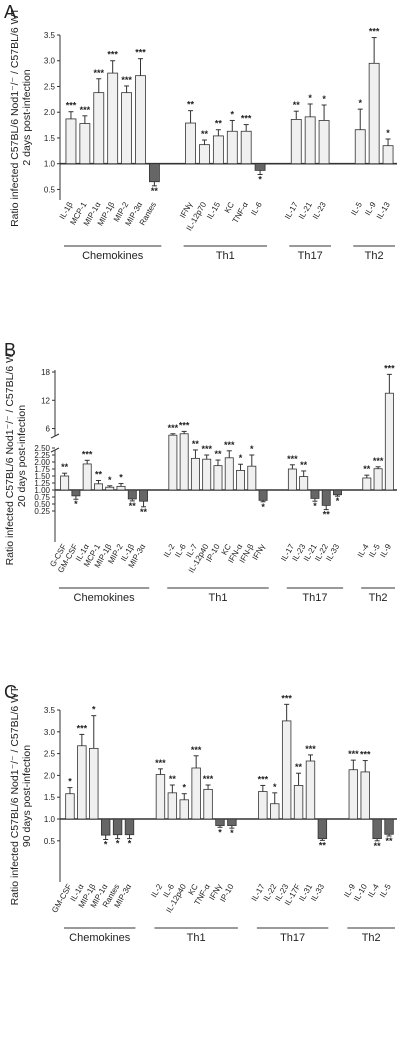 This screenshot has height=1050, width=407. What do you see at coordinates (42, 483) in the screenshot?
I see `y-tick-label: 1.25` at bounding box center [42, 483].